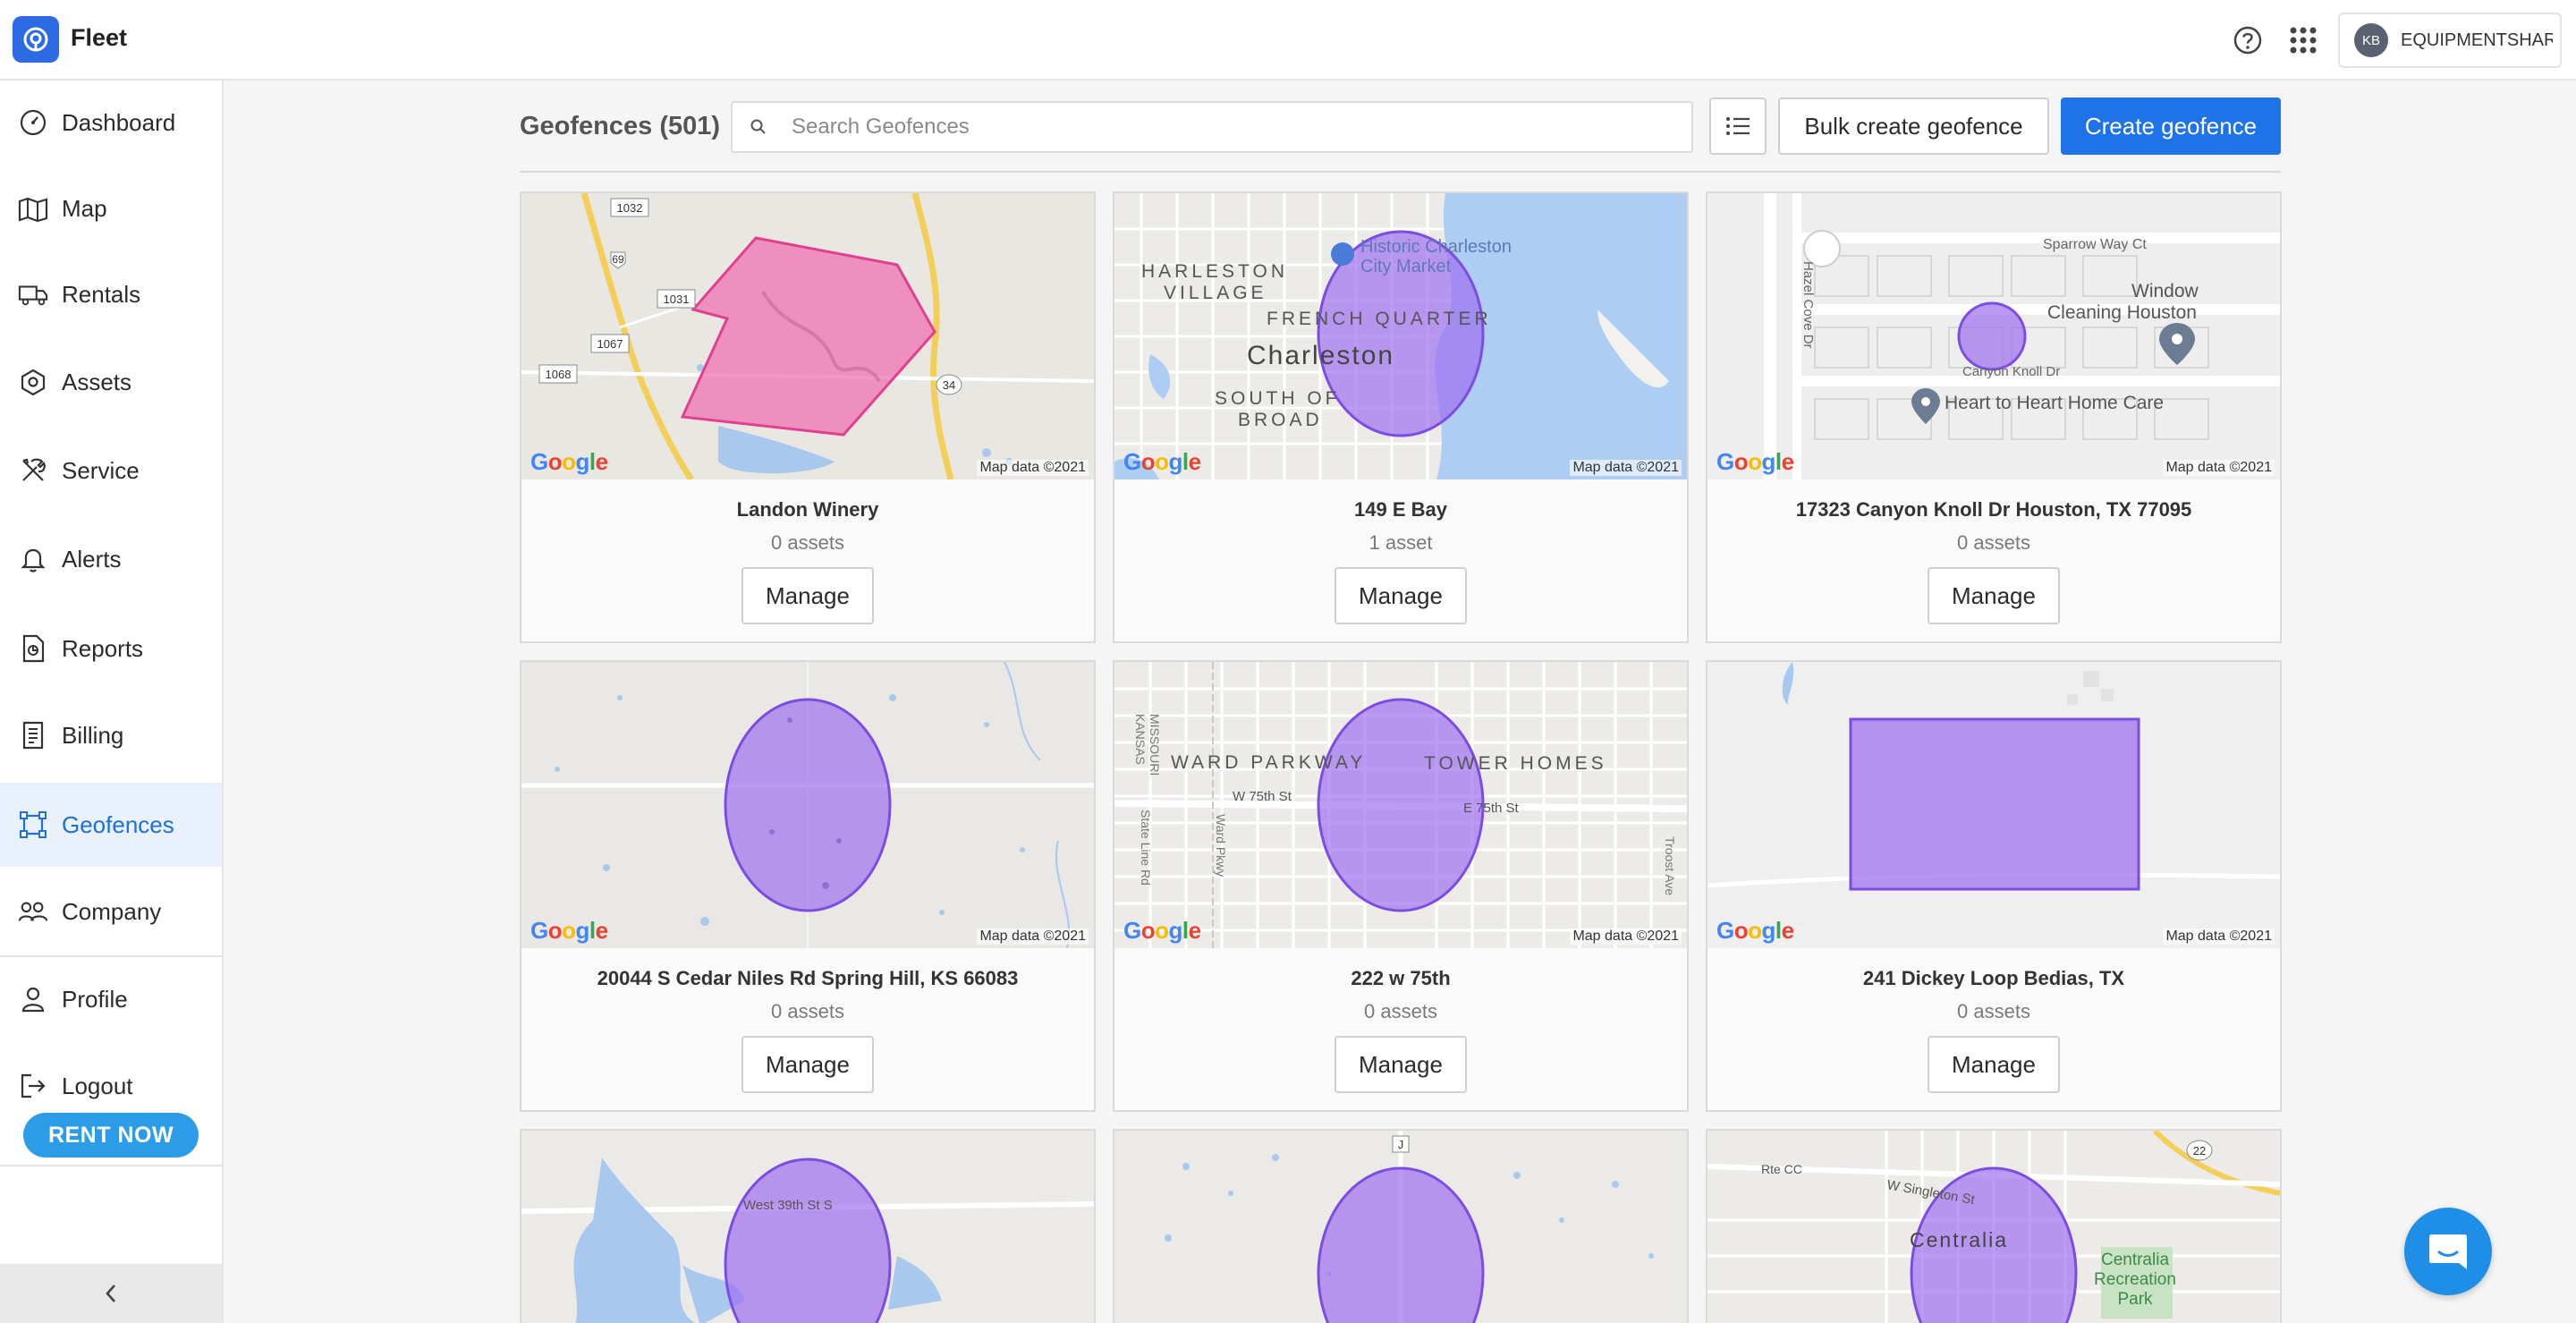 This screenshot has height=1323, width=2576. I want to click on logout-icon, so click(33, 1086).